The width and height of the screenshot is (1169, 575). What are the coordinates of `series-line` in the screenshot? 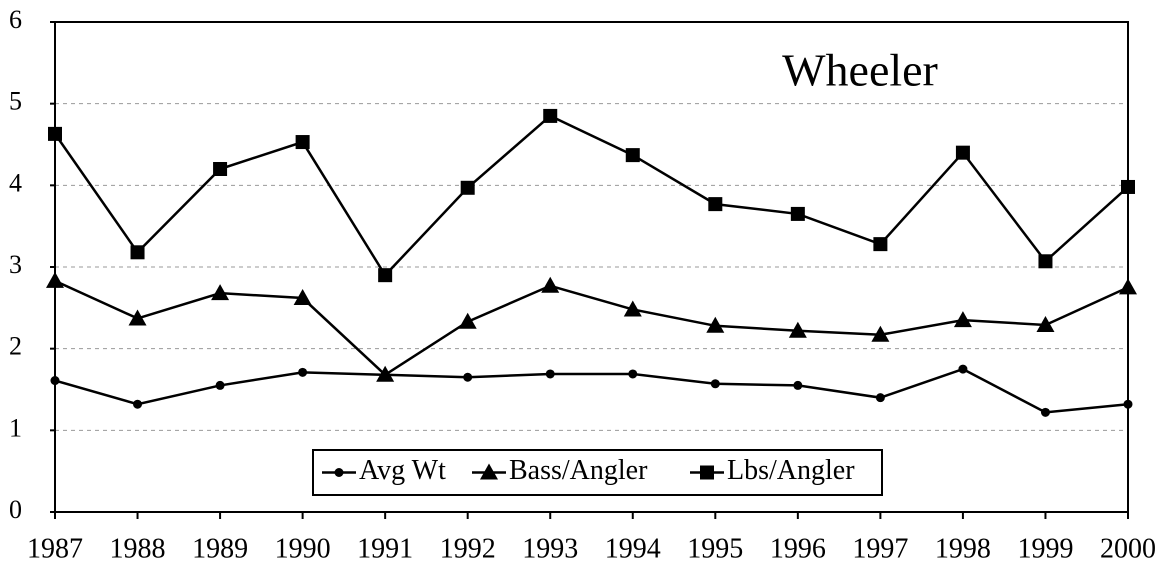 It's located at (591, 390).